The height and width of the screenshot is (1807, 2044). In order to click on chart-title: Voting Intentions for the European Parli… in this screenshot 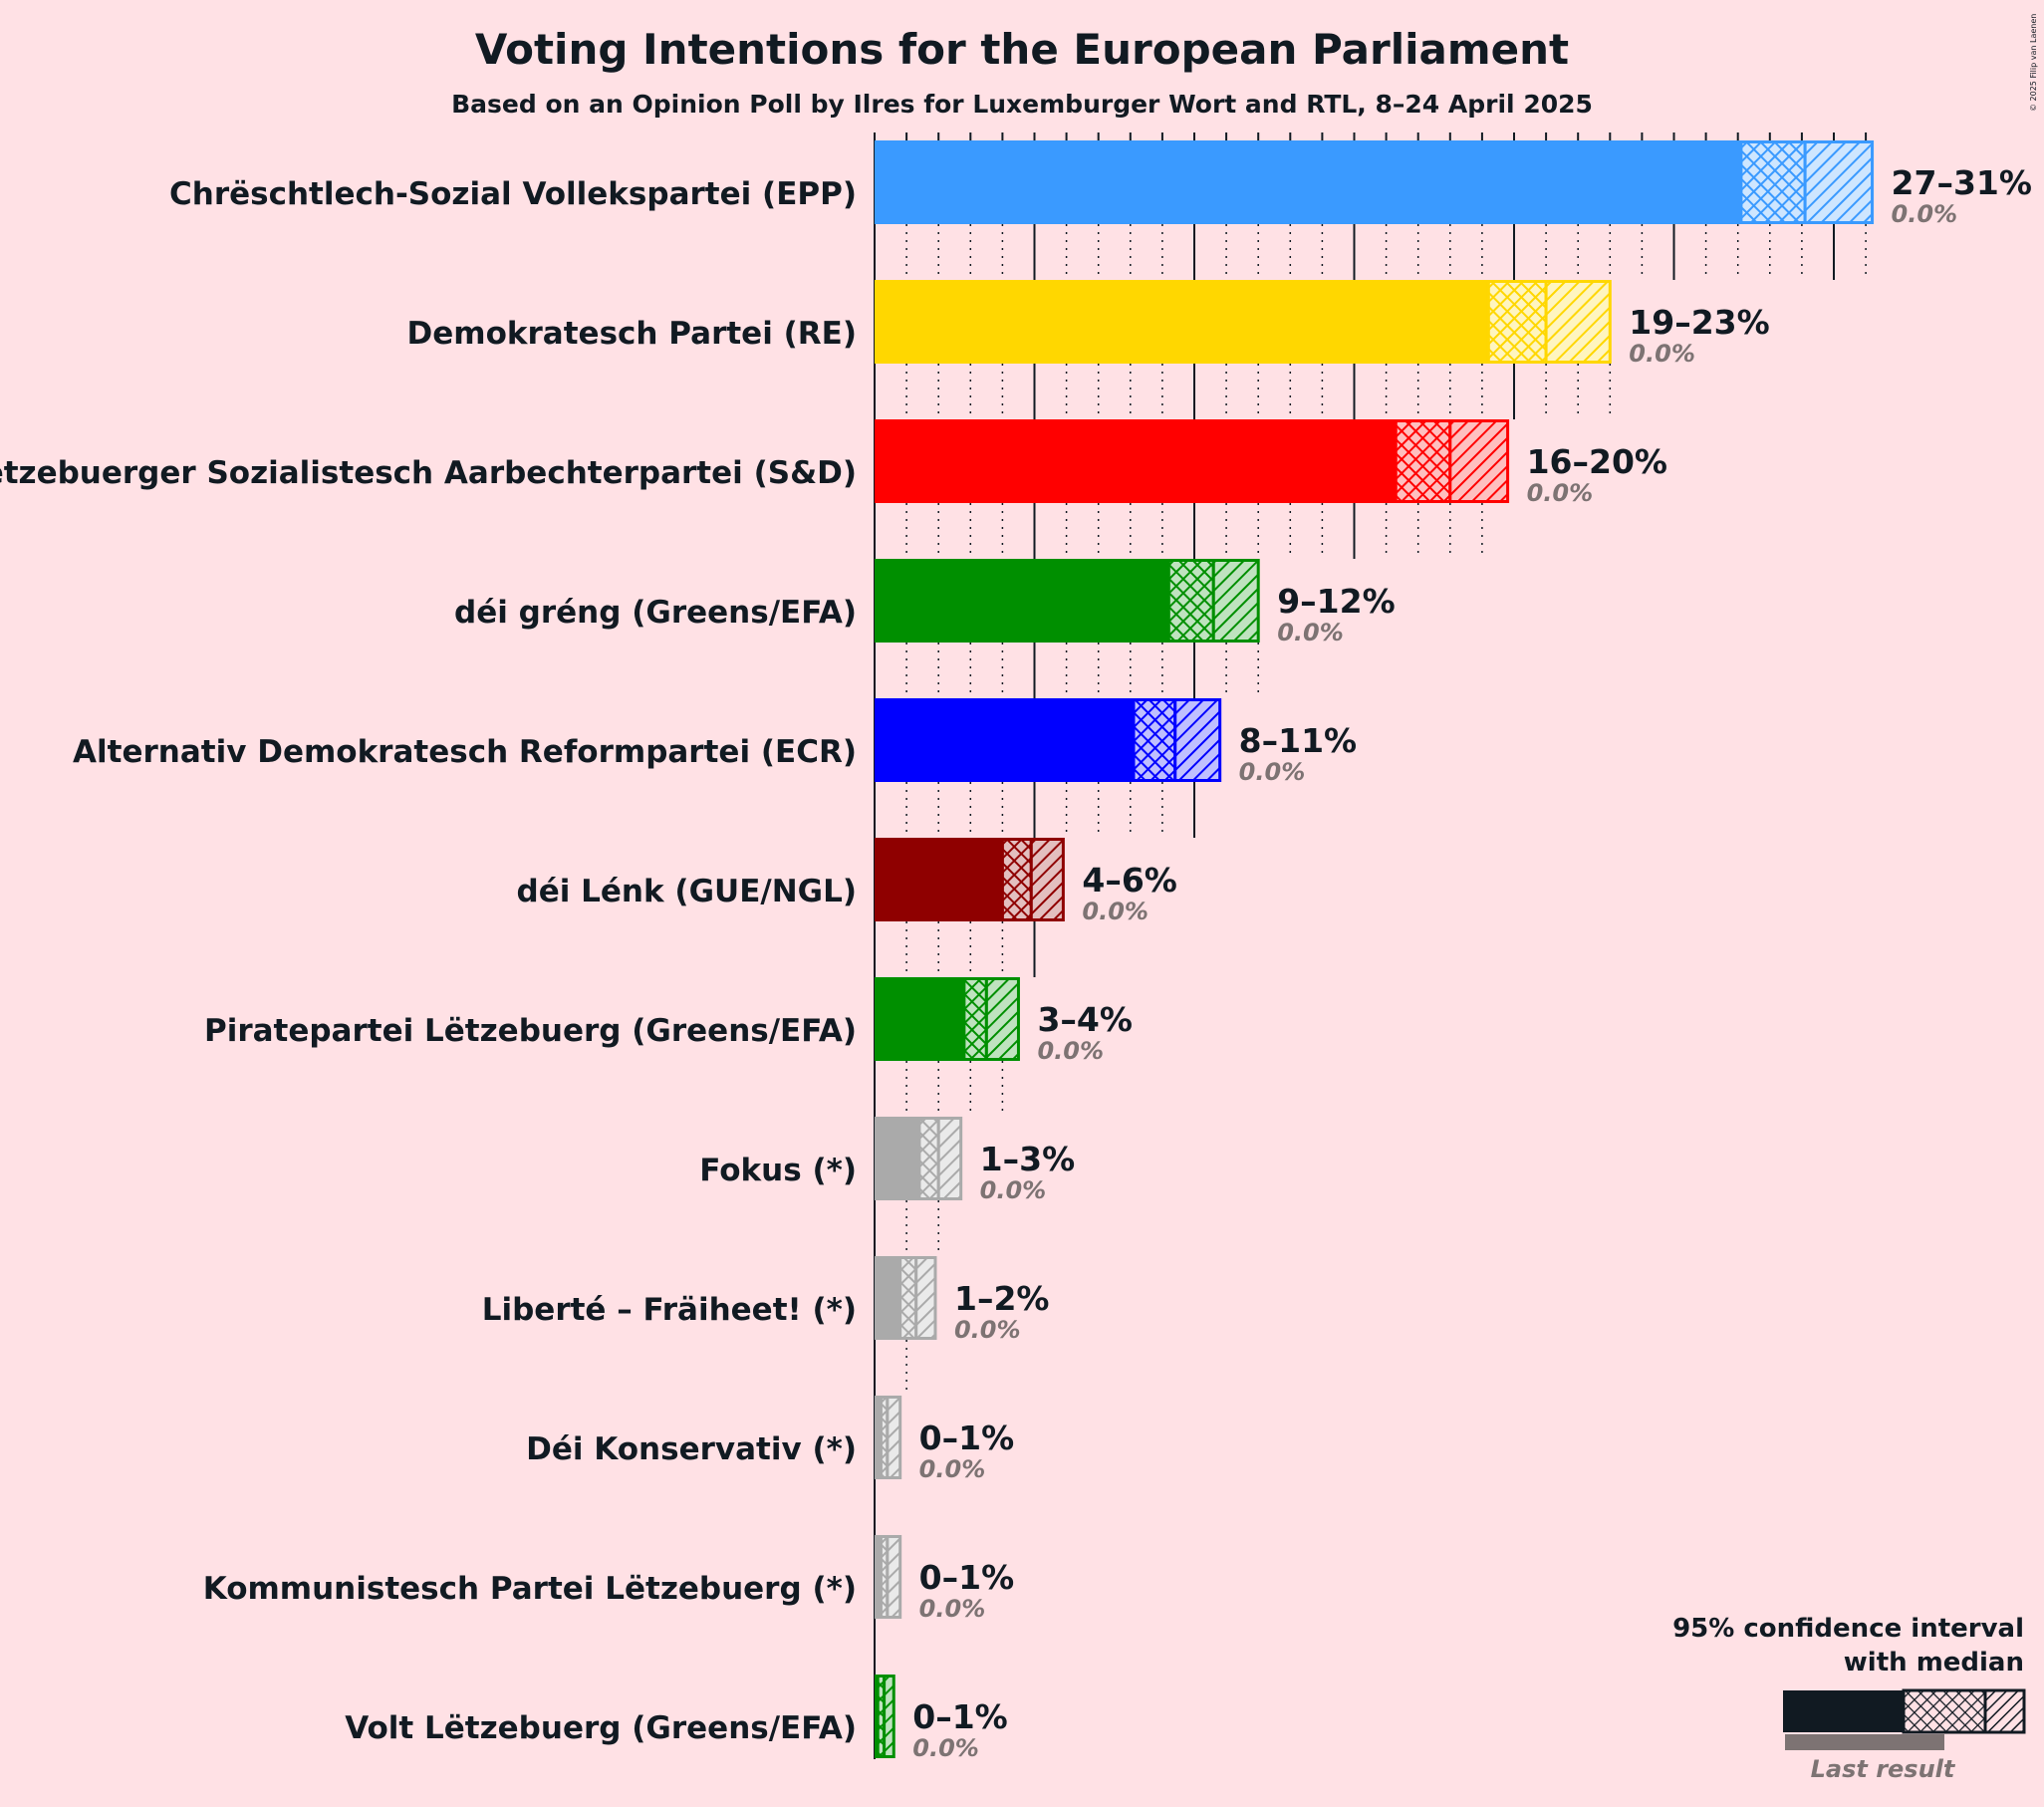, I will do `click(1022, 49)`.